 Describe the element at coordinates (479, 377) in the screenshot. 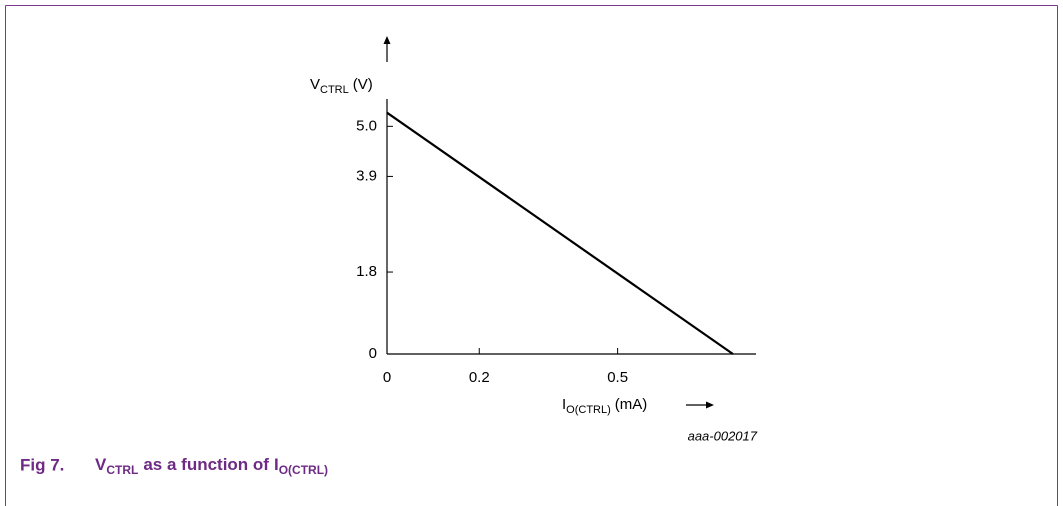

I see `x-tick-label: 0.2` at that location.